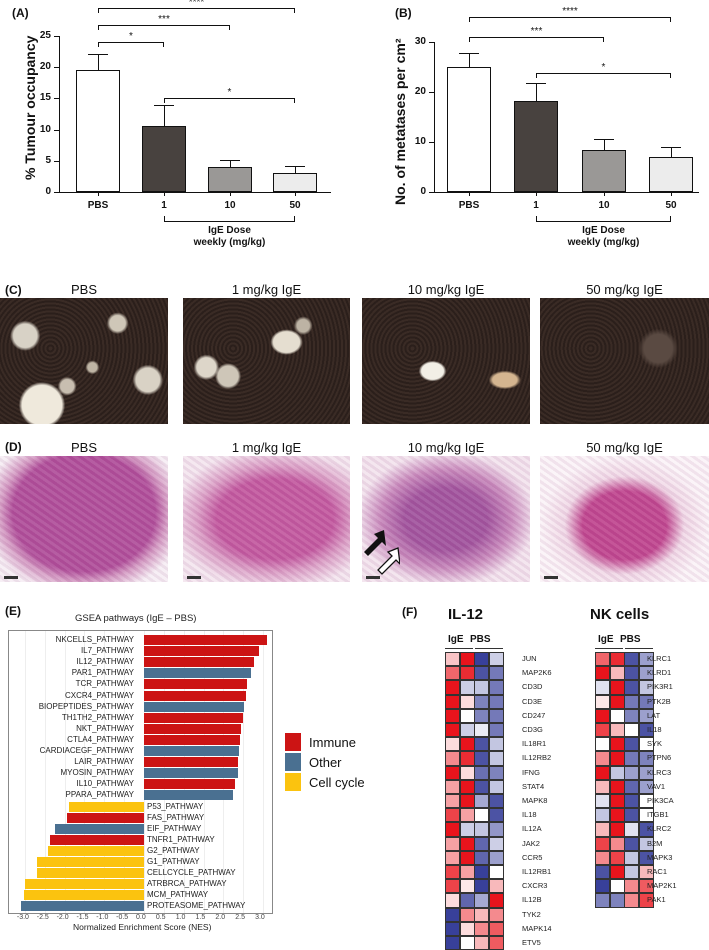 The height and width of the screenshot is (950, 709). What do you see at coordinates (534, 715) in the screenshot?
I see `gene-label: CD247` at bounding box center [534, 715].